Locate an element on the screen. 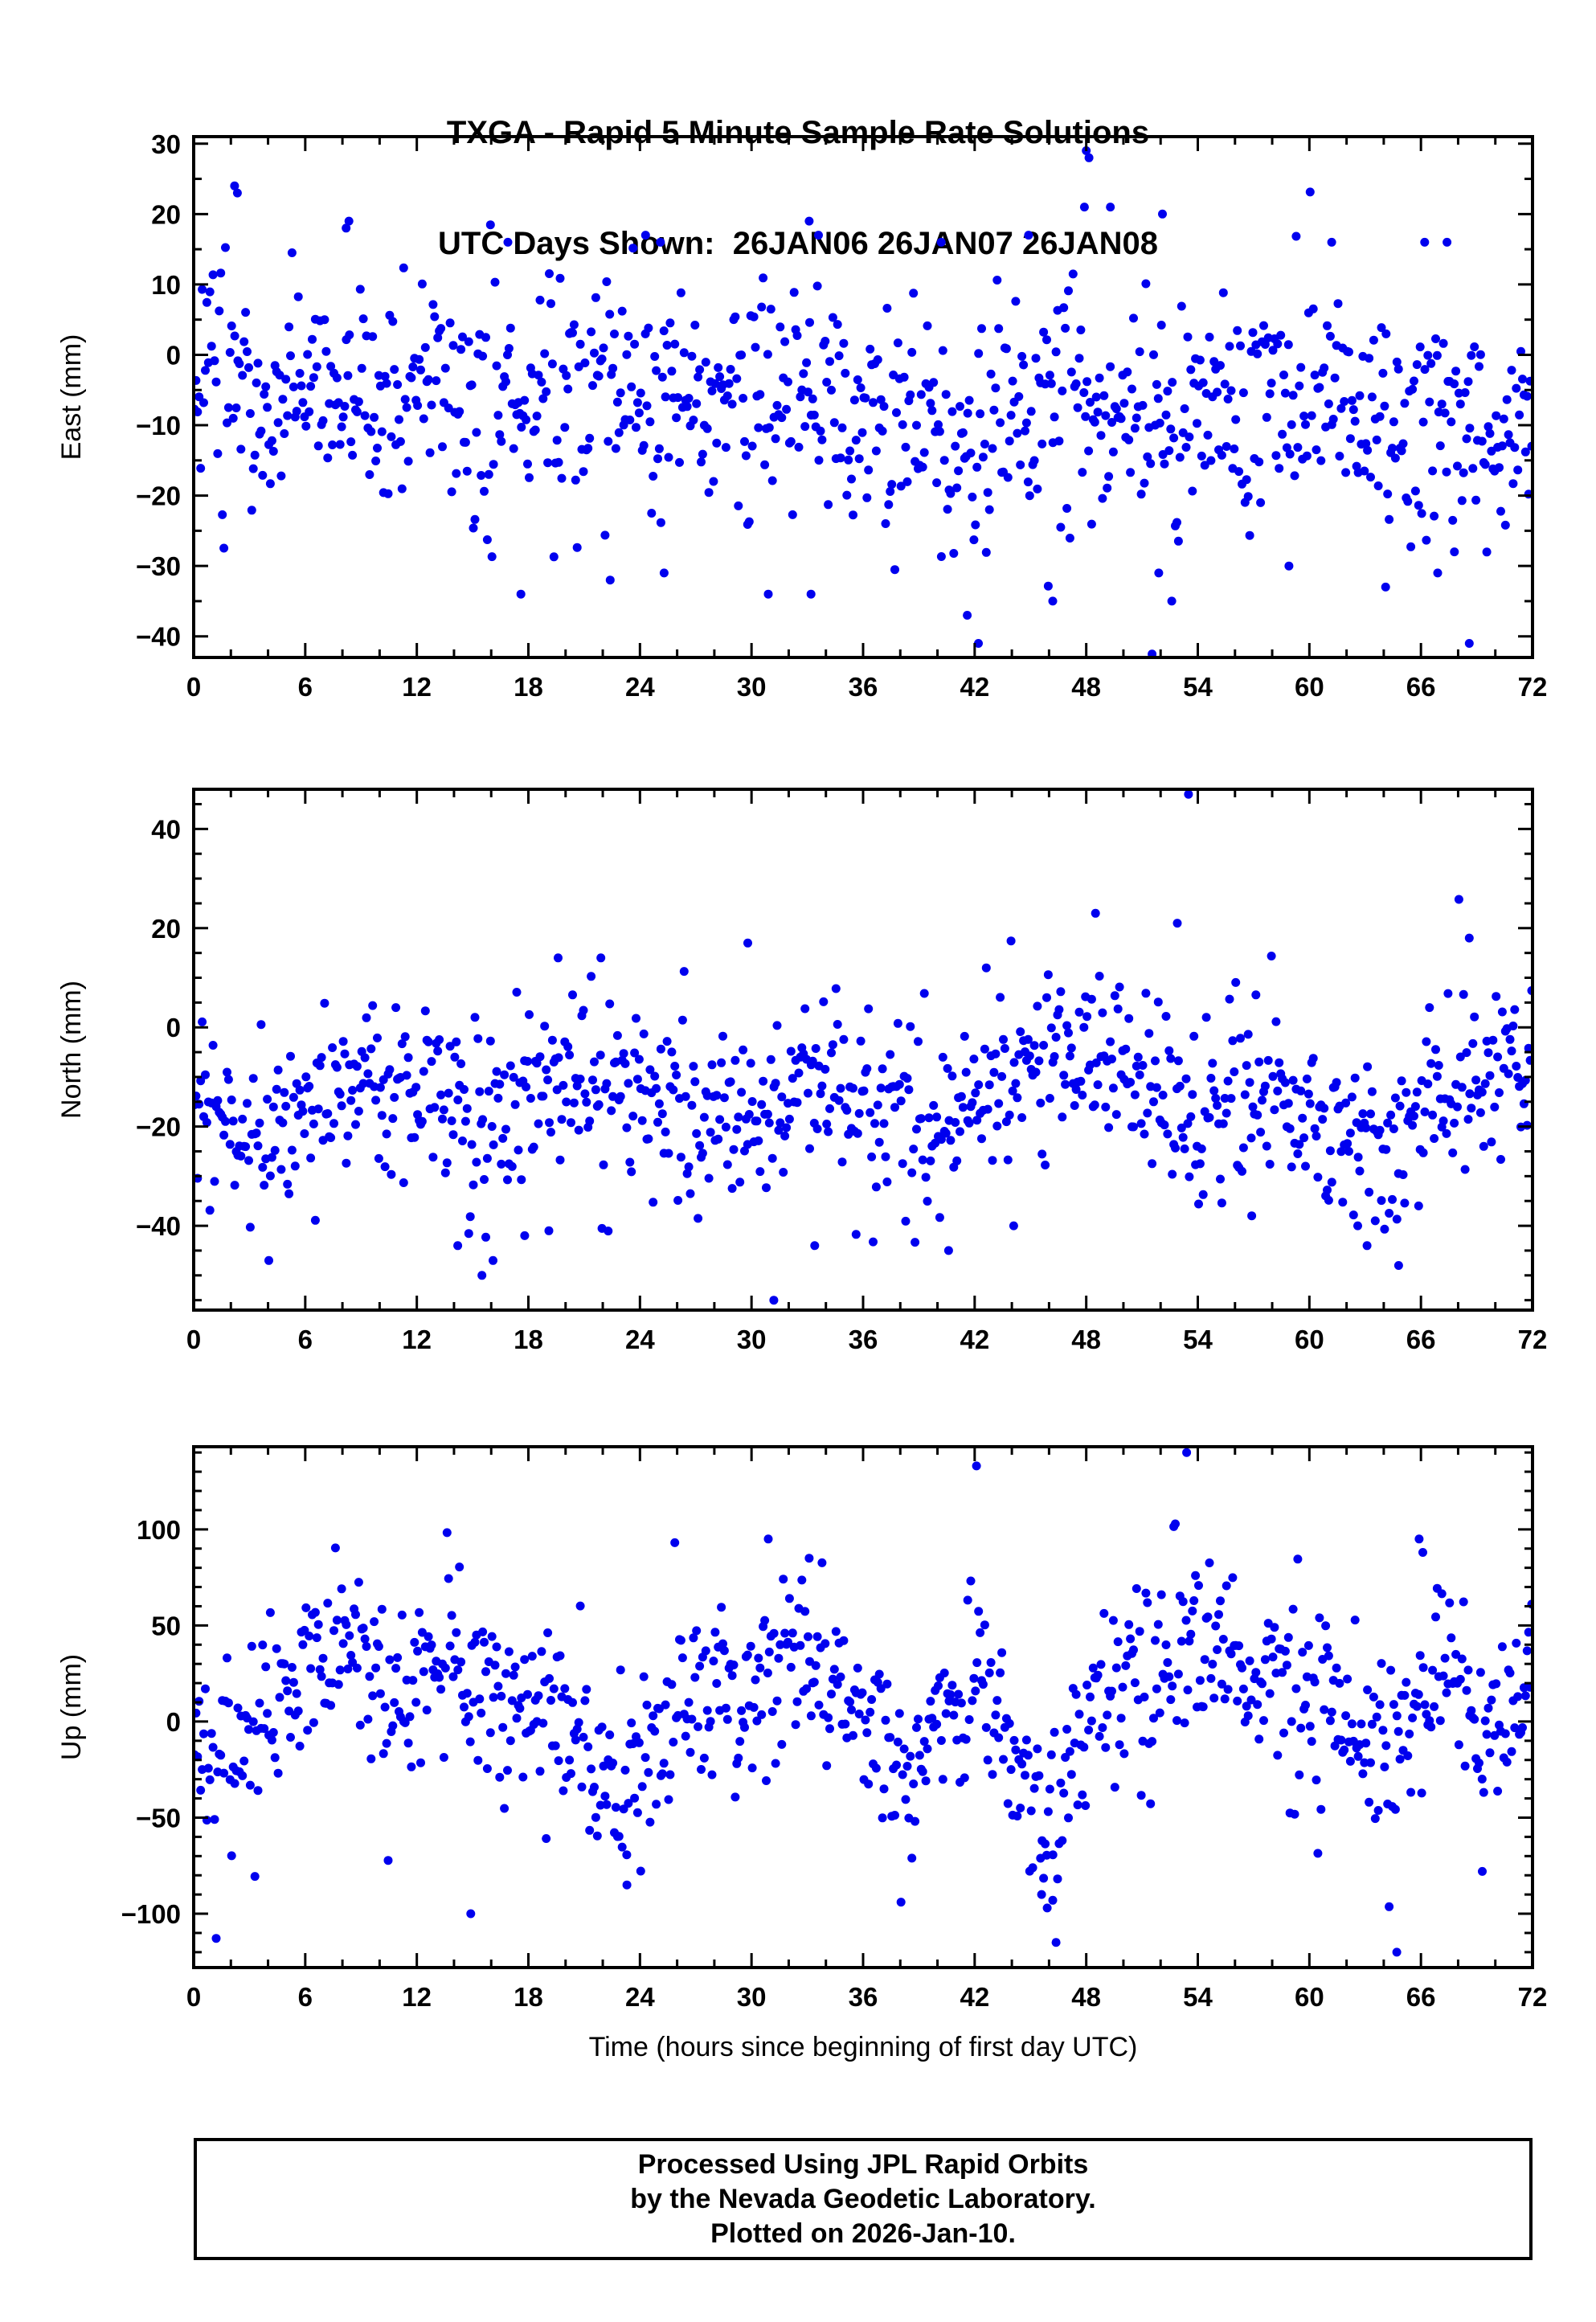 This screenshot has height=2322, width=1596. north-axis-label: North (mm) is located at coordinates (71, 1050).